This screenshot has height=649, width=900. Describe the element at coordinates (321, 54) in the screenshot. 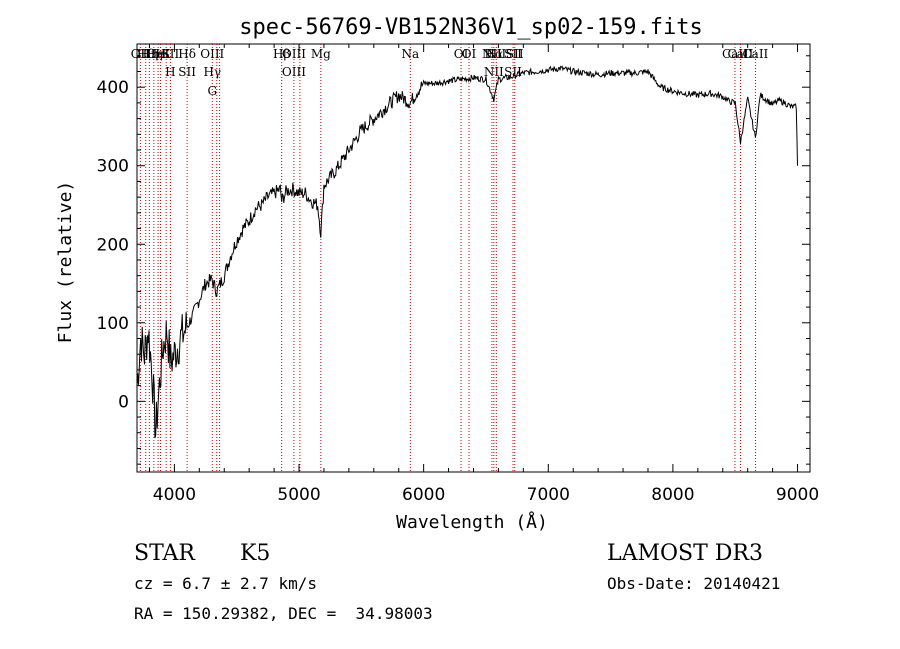

I see `spectral-line-label: Mg` at that location.